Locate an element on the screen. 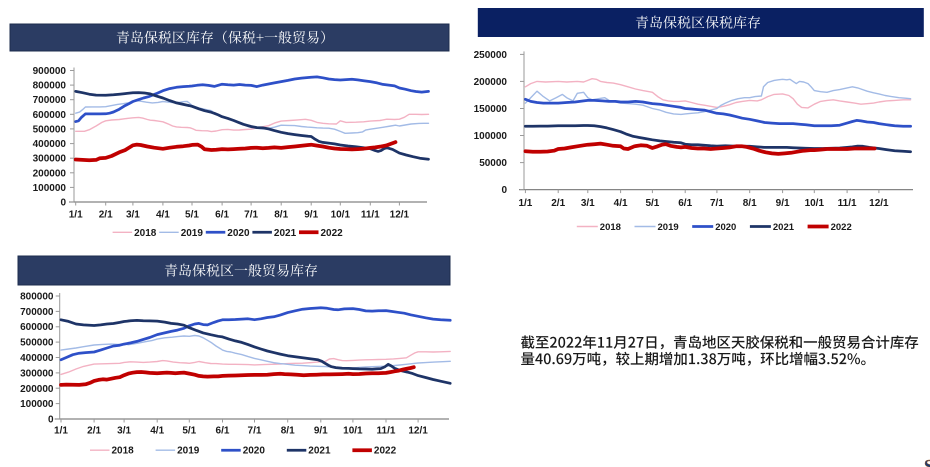  svg-text: 50000 is located at coordinates (493, 163).